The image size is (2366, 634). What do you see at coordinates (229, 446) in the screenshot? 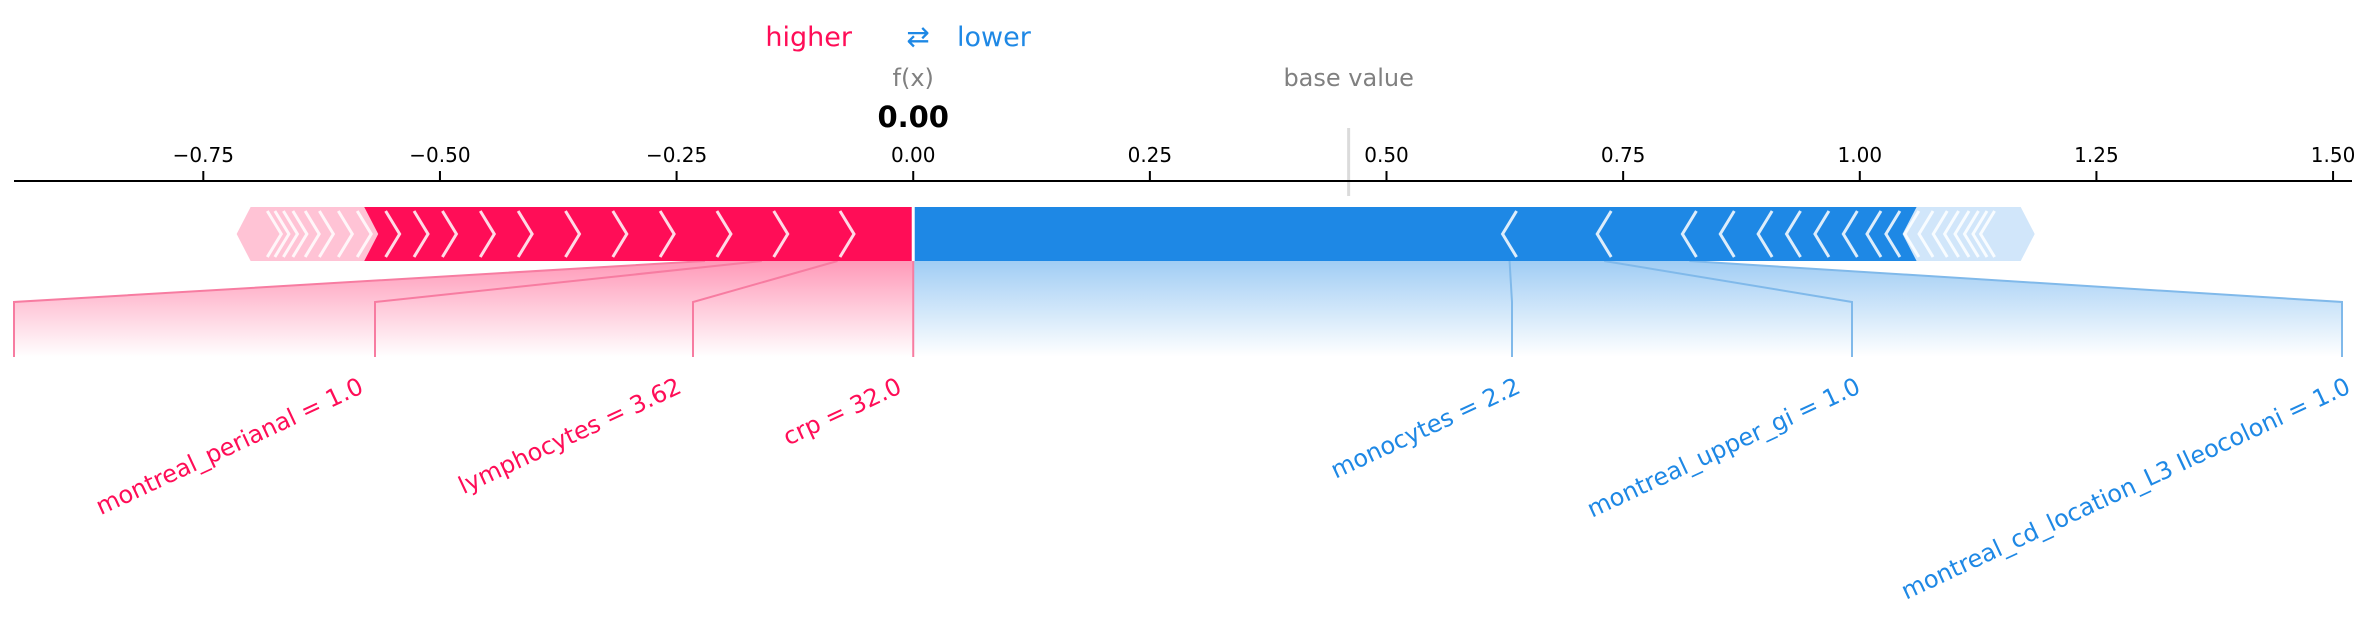
I see `higher-feature-label: montreal_perianal = 1.0` at bounding box center [229, 446].